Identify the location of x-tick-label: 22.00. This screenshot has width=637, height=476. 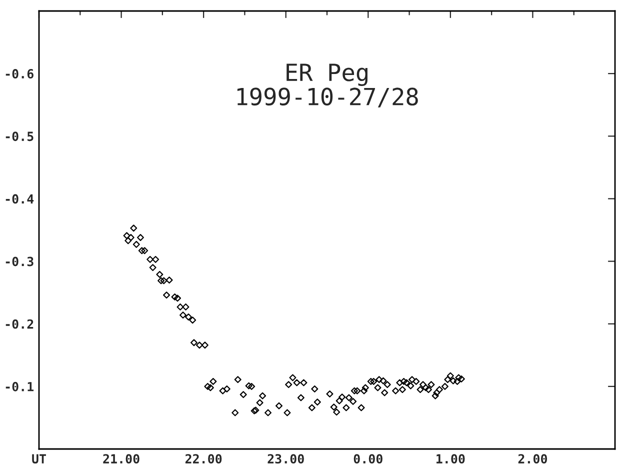
(203, 459).